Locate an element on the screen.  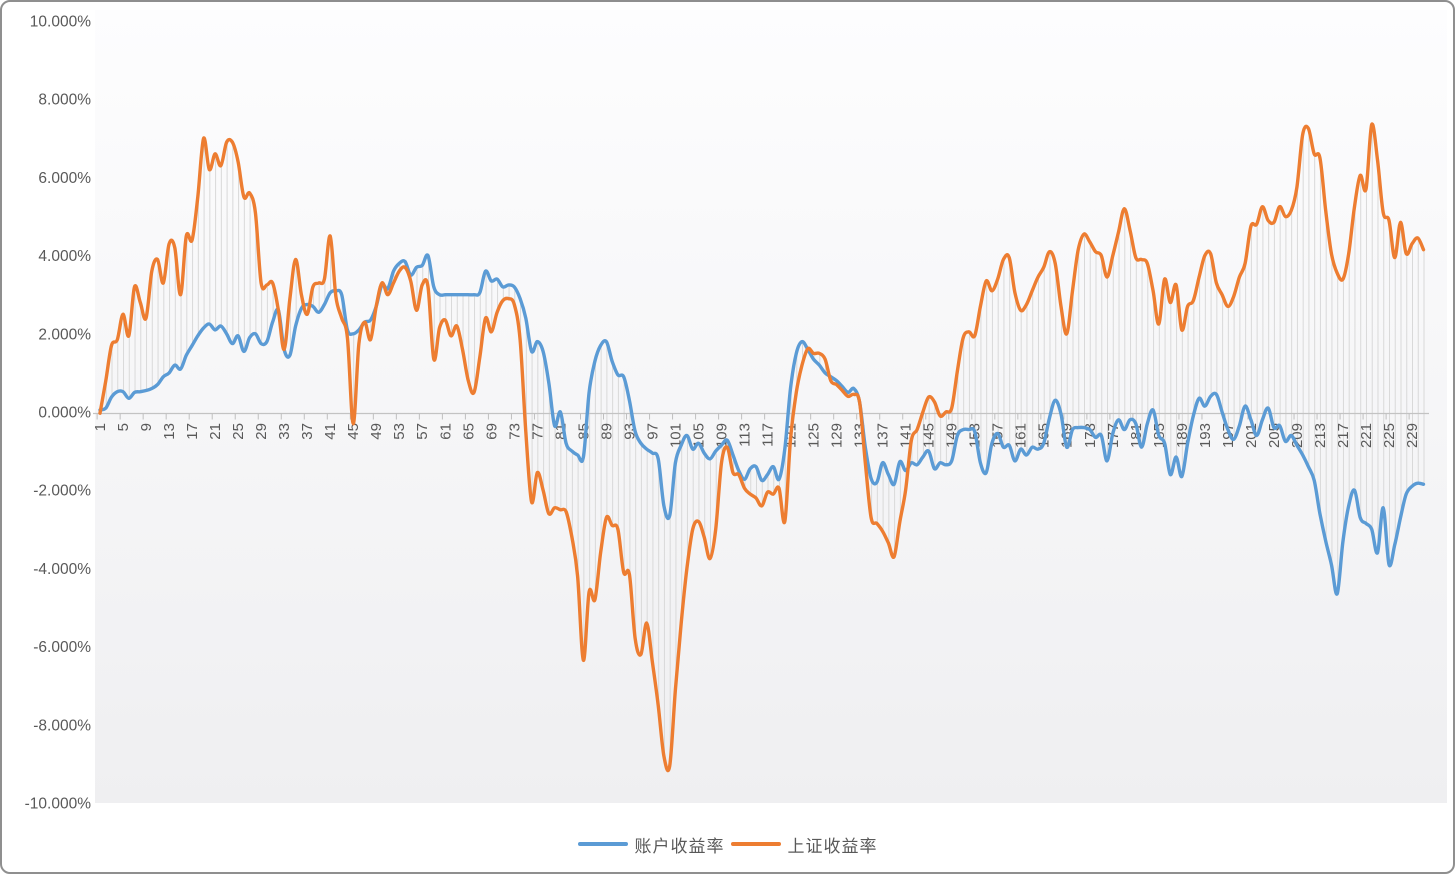
x-axis-tick-label: 77 is located at coordinates (537, 431).